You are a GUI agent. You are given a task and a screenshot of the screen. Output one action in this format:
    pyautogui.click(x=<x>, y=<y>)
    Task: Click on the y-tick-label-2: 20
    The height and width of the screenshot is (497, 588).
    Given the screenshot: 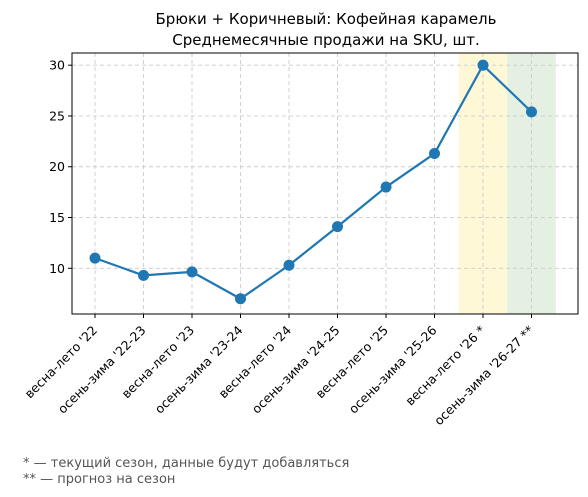 What is the action you would take?
    pyautogui.click(x=57, y=166)
    